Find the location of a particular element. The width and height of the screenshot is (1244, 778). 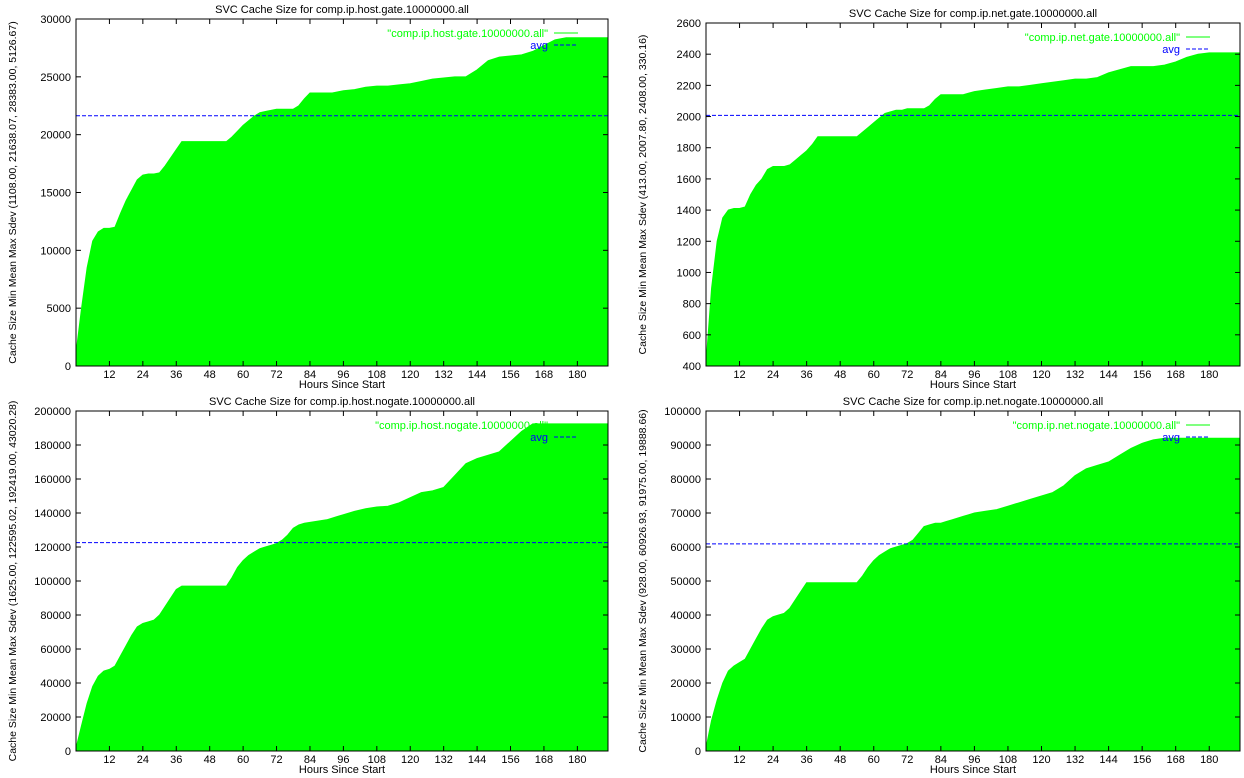

y-tick-label: 200000 is located at coordinates (52, 412).